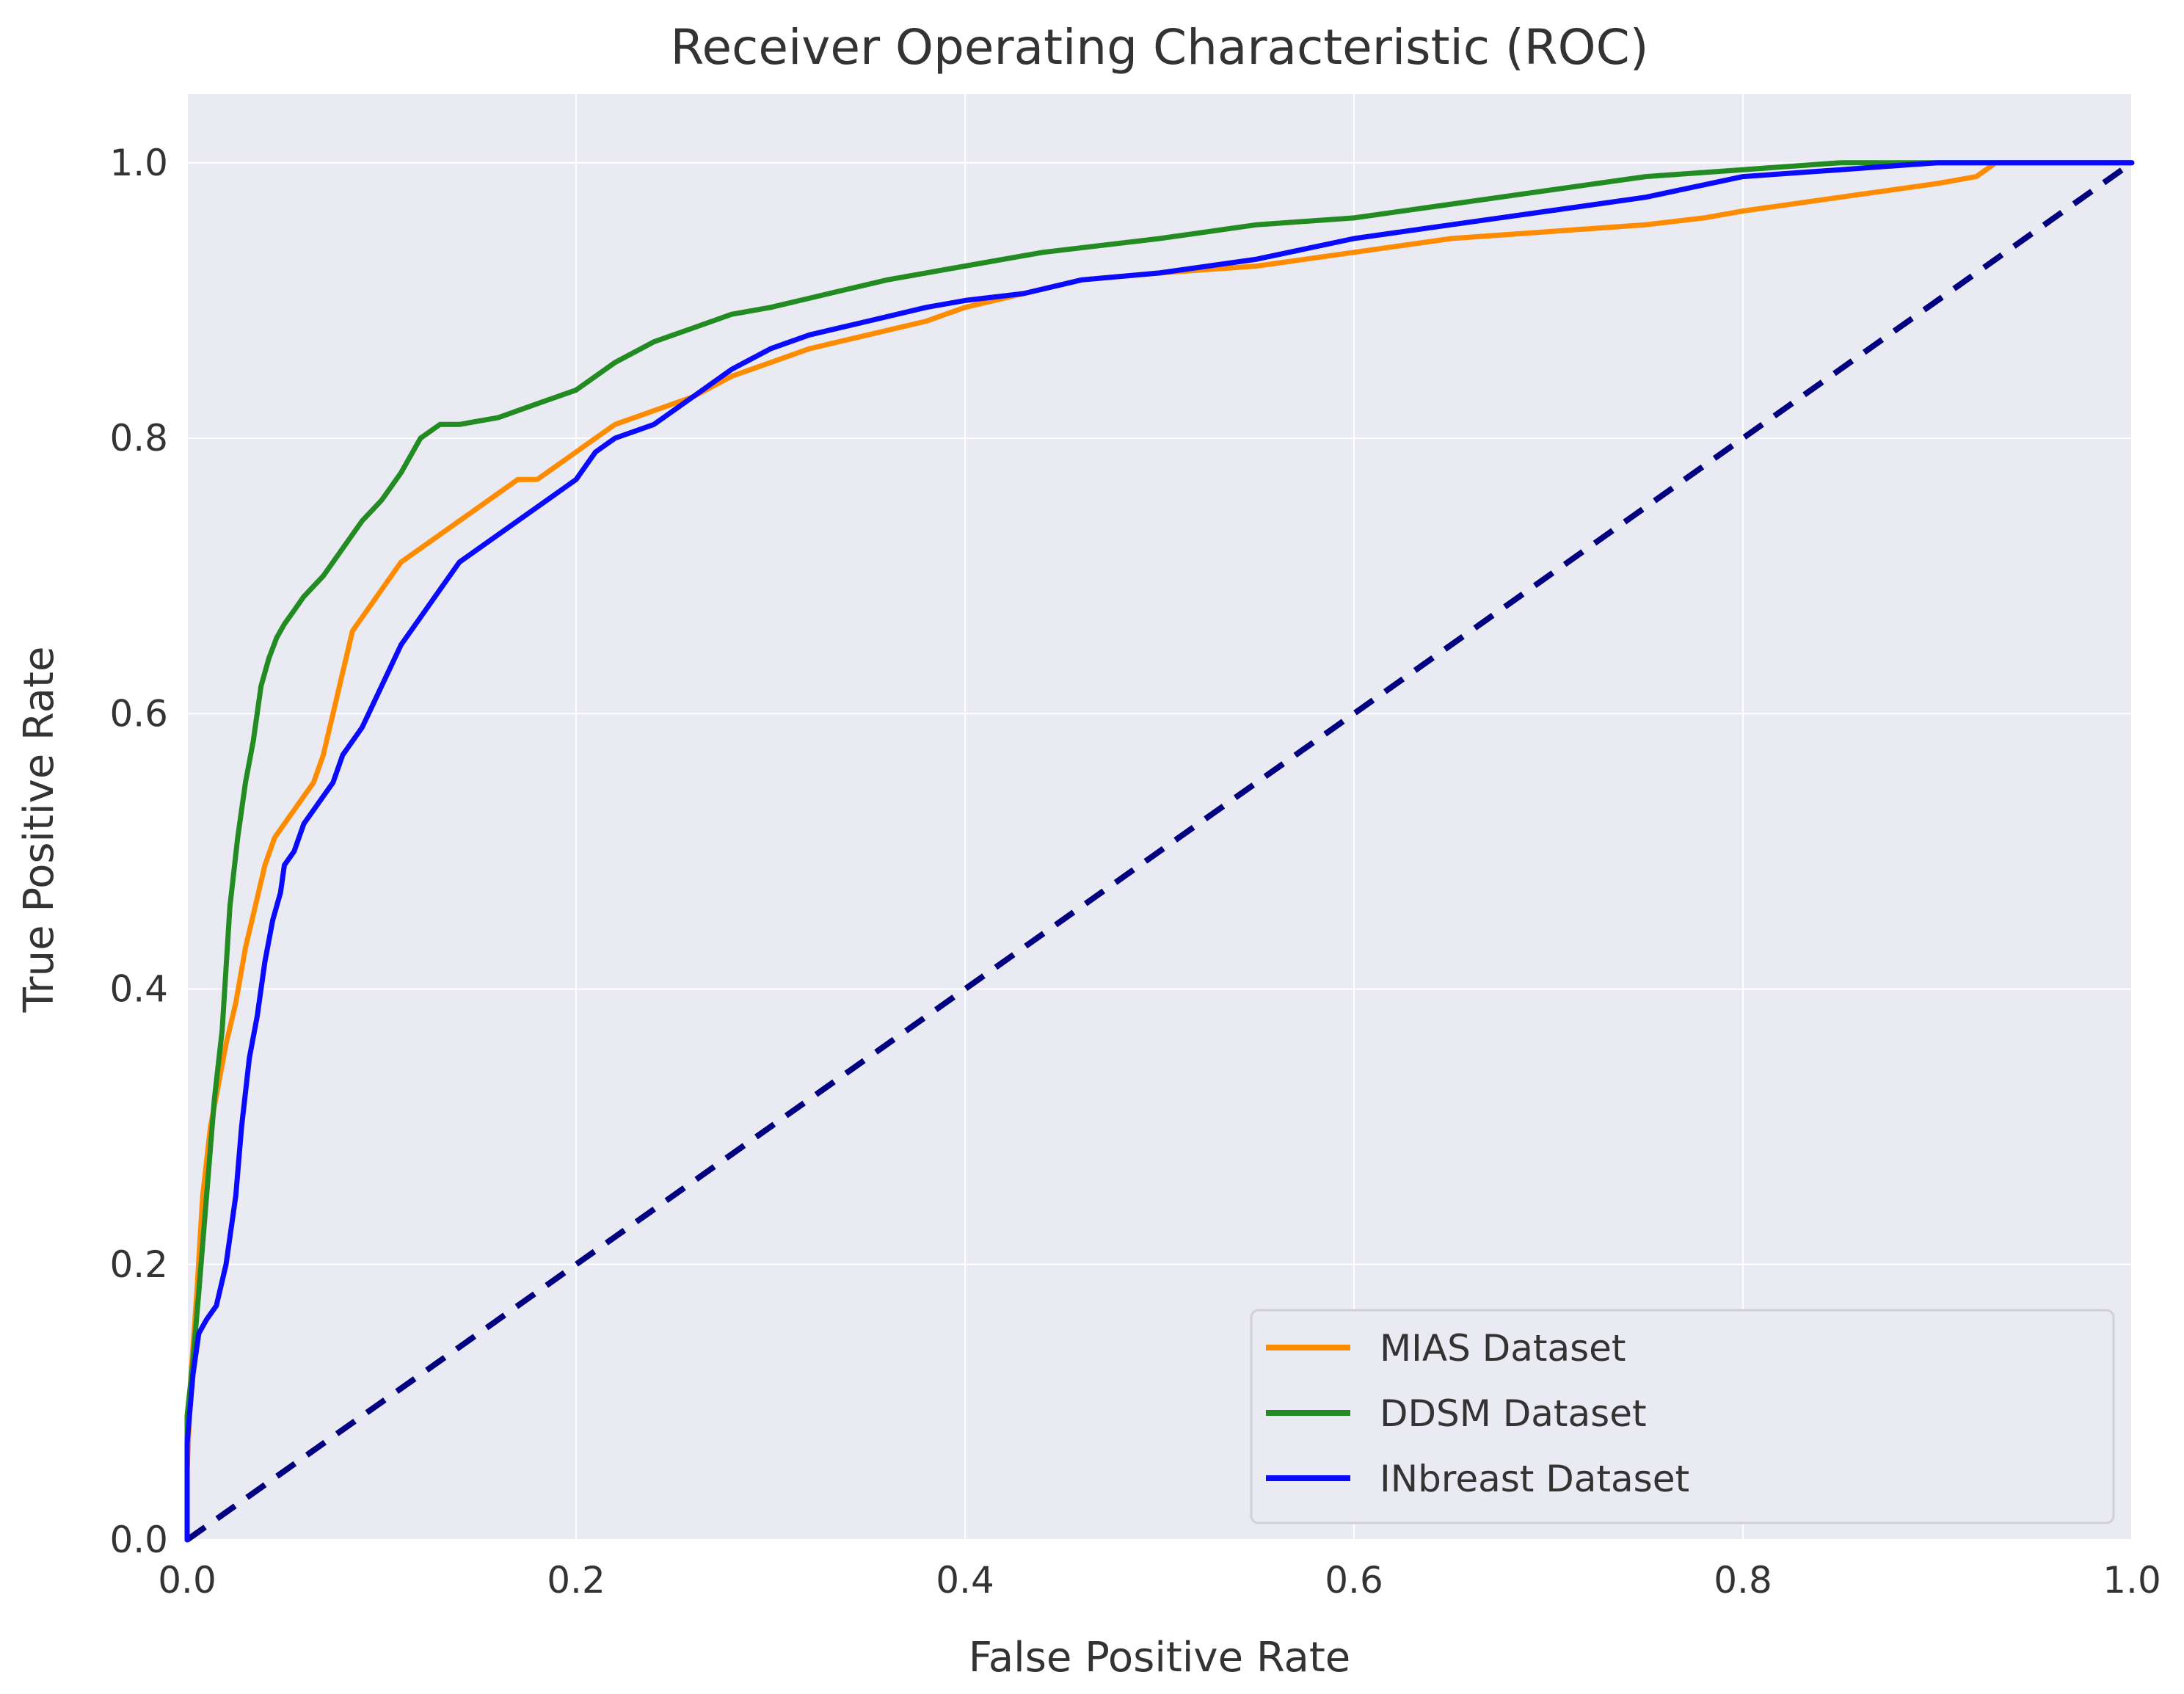 This screenshot has height=1694, width=2184. What do you see at coordinates (2132, 1580) in the screenshot?
I see `x-tick-label-5: 1.0` at bounding box center [2132, 1580].